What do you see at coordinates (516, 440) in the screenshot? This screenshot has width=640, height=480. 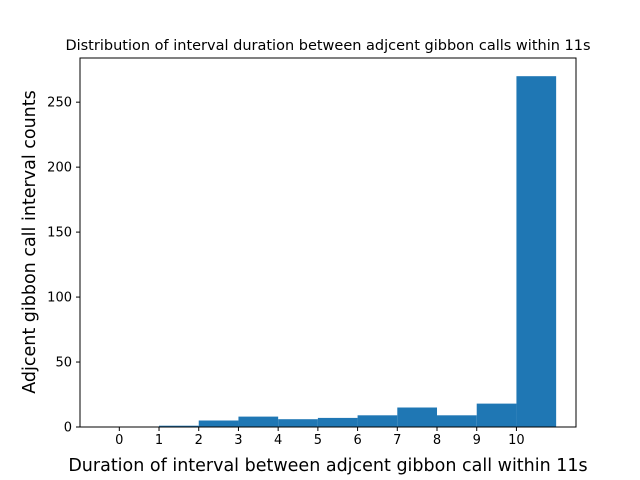 I see `x-tick-label: 10` at bounding box center [516, 440].